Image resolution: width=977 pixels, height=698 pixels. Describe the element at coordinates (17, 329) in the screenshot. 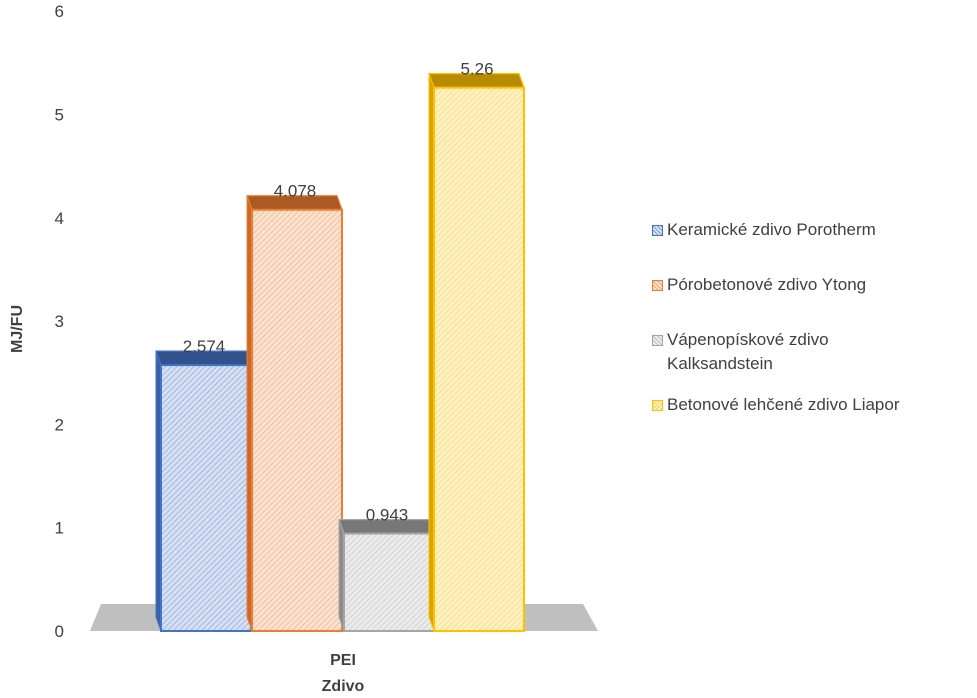

I see `y-axis-title: MJ/FU` at that location.